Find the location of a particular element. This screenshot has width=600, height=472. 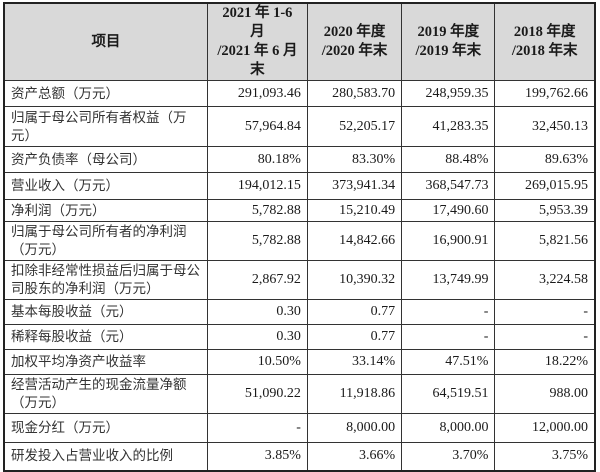

row-value: 88.48% is located at coordinates (448, 159).